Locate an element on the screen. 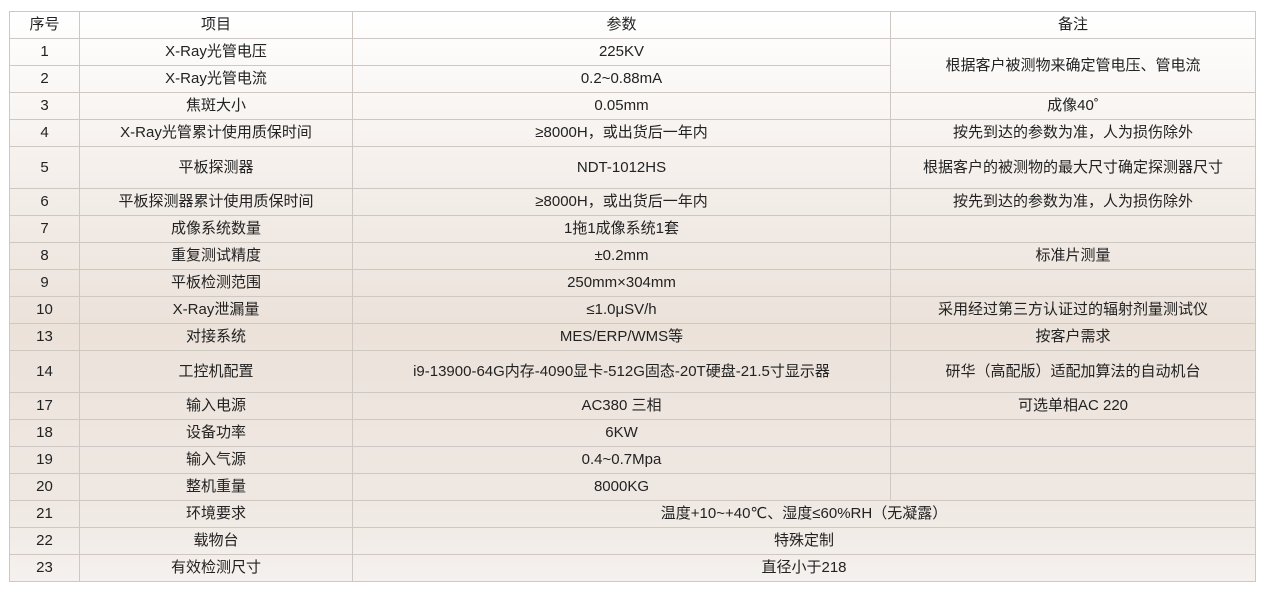  cell-note: 采用经过第三方认证过的辐射剂量测试仪 is located at coordinates (1073, 310).